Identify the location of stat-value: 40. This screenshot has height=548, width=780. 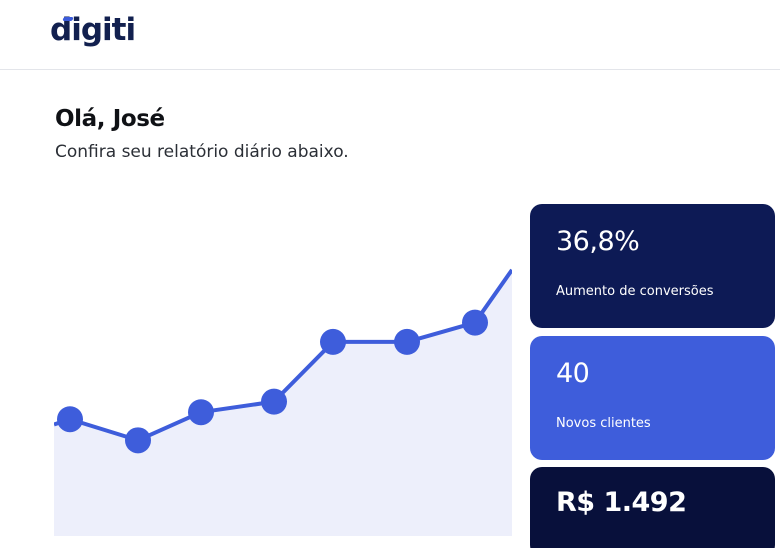
(573, 373).